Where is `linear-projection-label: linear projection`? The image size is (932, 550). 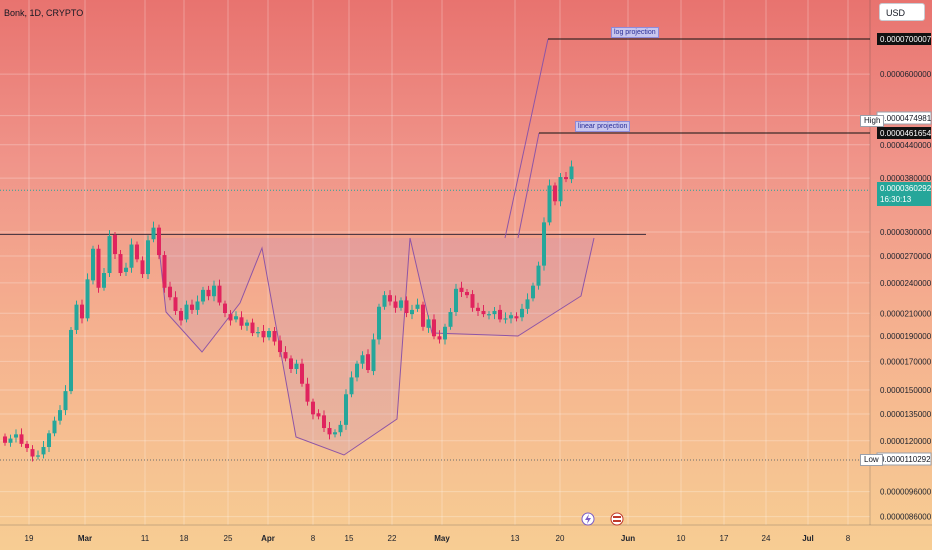 linear-projection-label: linear projection is located at coordinates (603, 126).